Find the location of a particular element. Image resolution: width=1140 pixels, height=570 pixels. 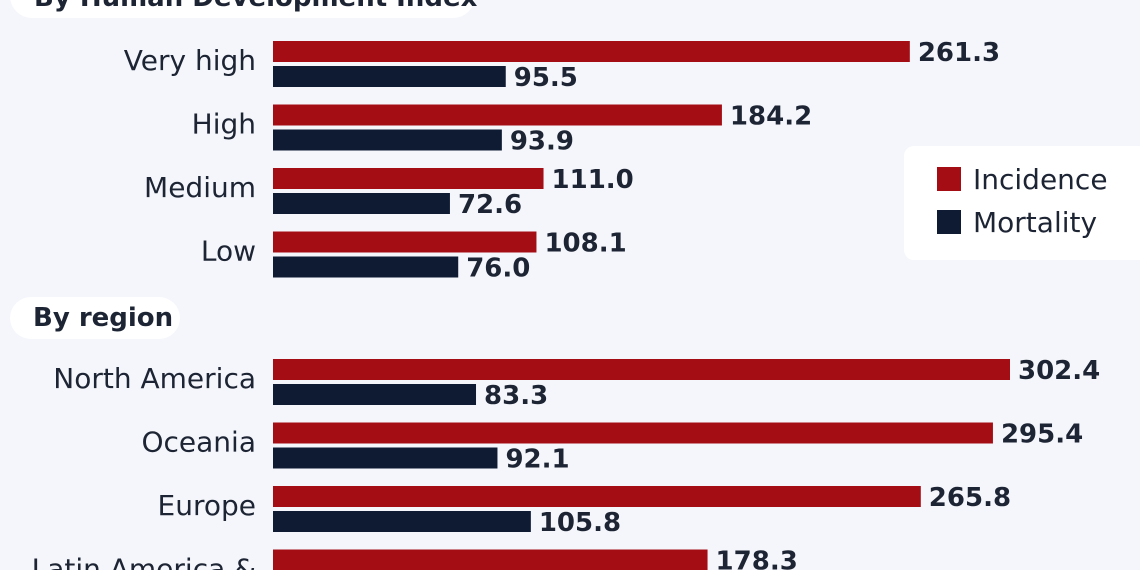

legend: Incidence Mortality is located at coordinates (1022, 203).